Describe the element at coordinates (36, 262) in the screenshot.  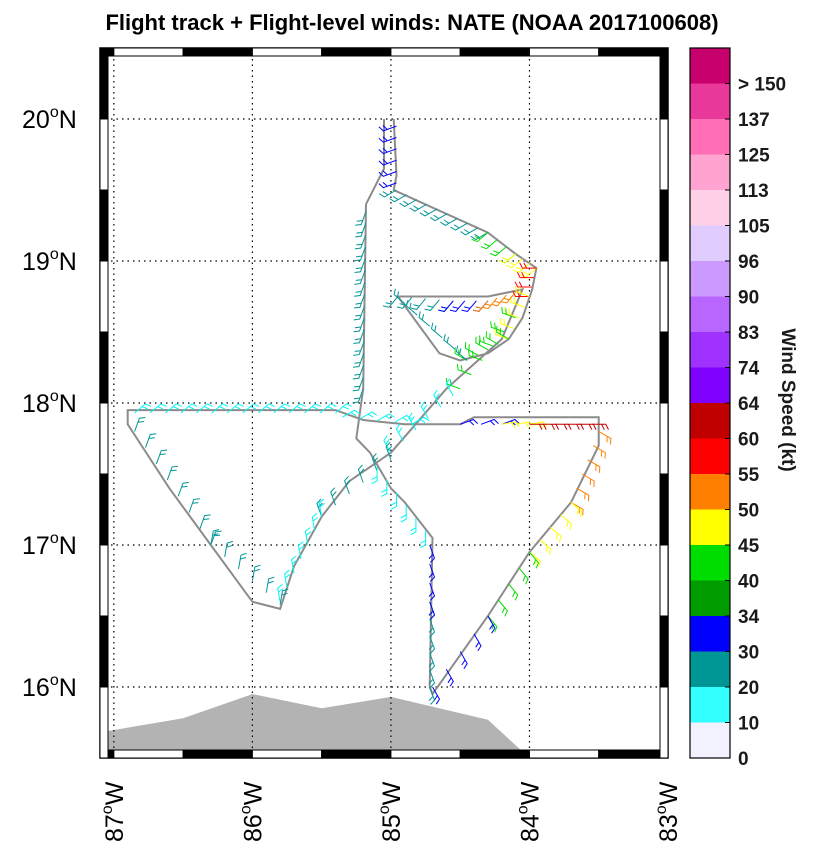
I see `lat-tick-number: 19` at that location.